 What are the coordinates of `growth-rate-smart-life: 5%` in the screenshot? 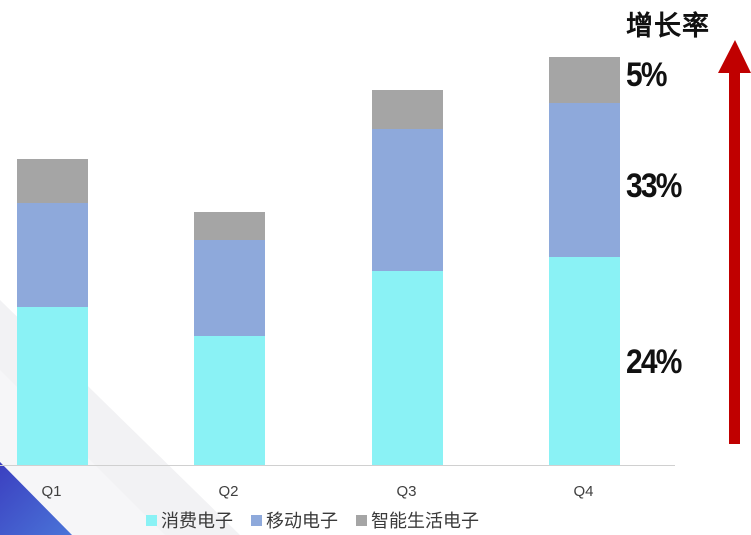 It's located at (646, 75).